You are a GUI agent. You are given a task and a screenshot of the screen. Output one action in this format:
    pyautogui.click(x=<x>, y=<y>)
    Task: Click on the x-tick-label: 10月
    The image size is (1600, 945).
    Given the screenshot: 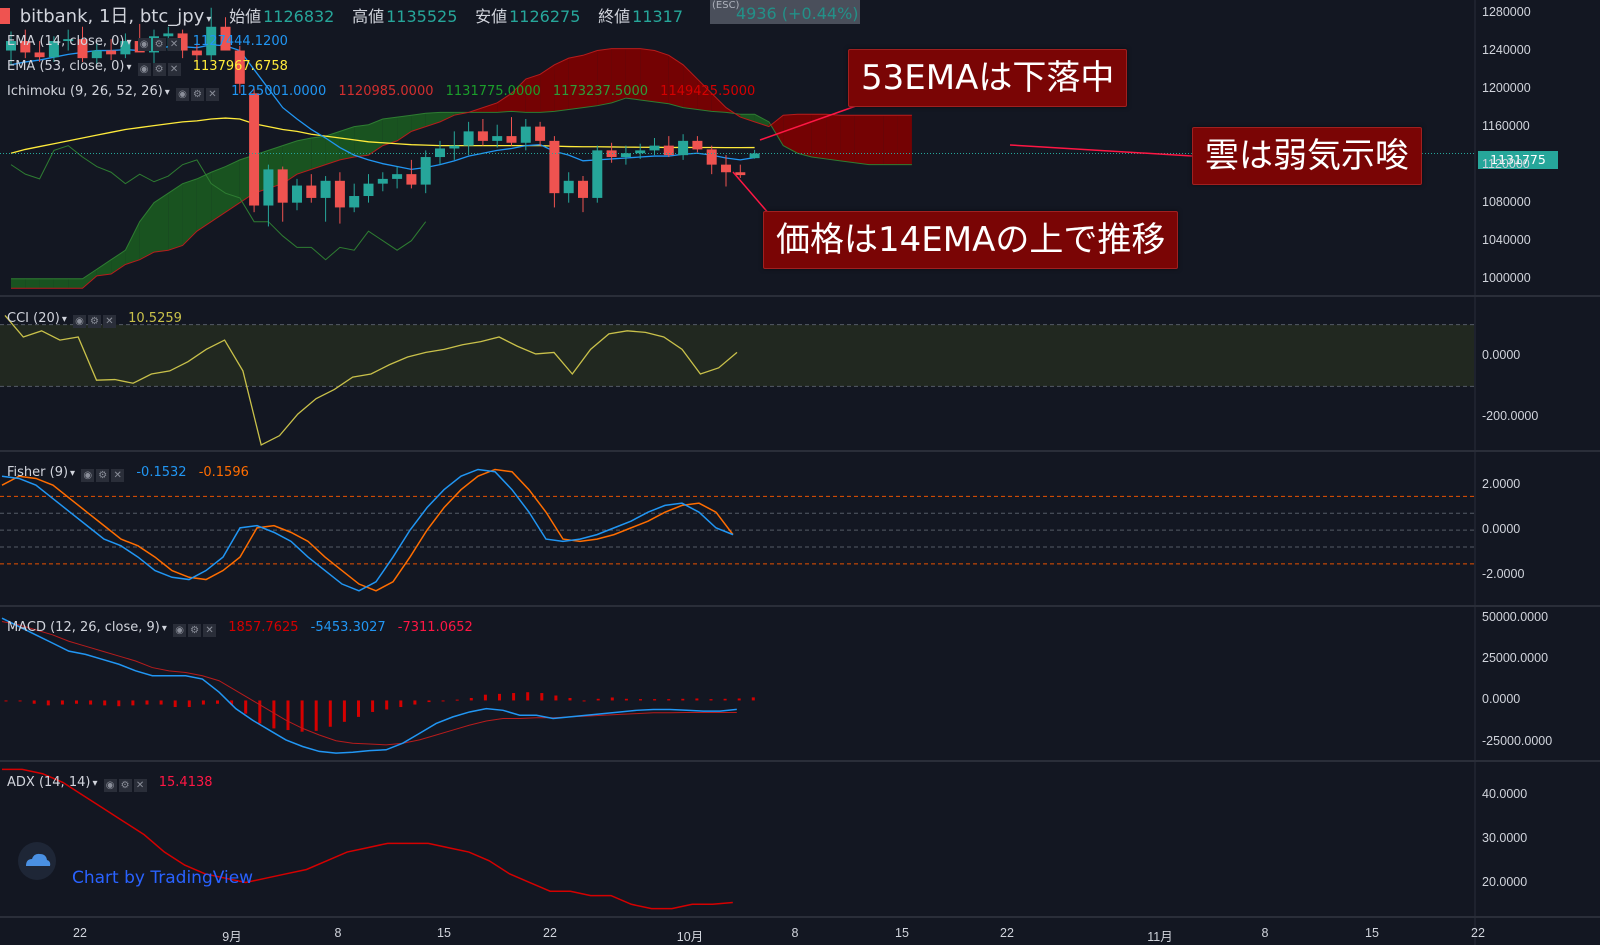 What is the action you would take?
    pyautogui.click(x=690, y=937)
    